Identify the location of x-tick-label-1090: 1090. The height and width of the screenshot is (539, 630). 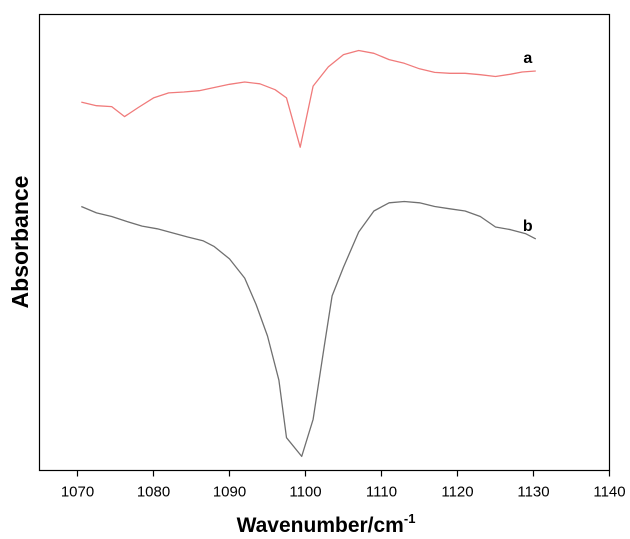
(229, 492).